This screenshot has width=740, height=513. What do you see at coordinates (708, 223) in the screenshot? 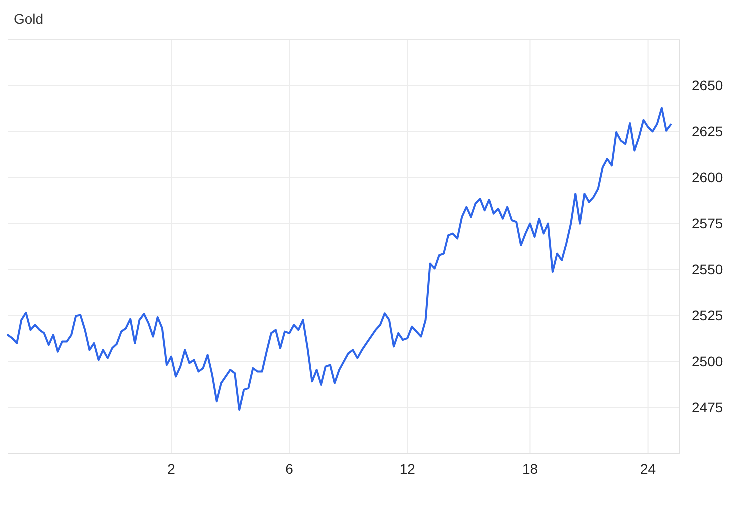
I see `y-tick-label: 2575` at bounding box center [708, 223].